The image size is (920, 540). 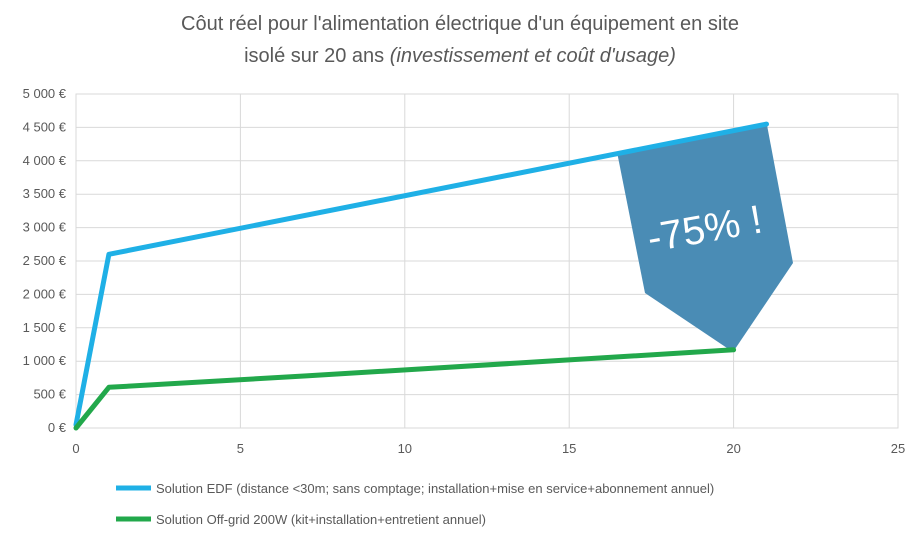 I want to click on callout-arrow-shape, so click(x=705, y=238).